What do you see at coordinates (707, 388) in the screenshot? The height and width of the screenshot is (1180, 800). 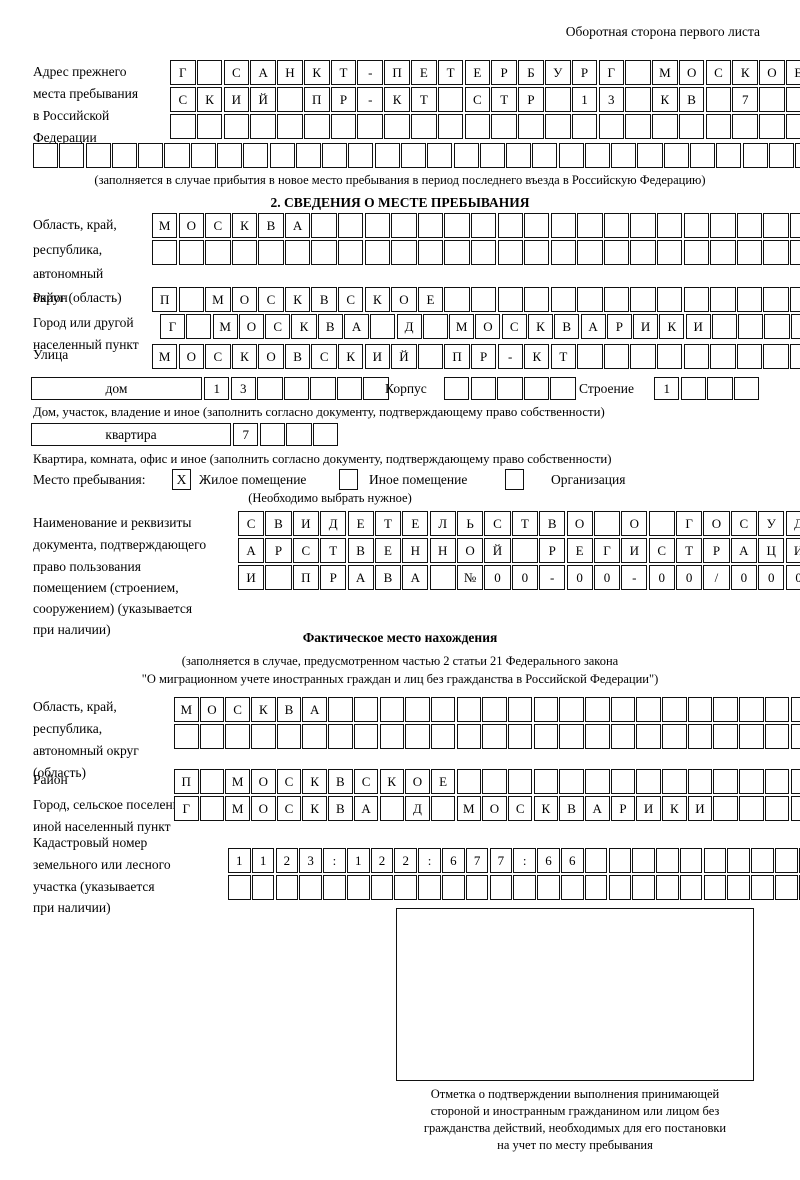 I see `stroenie-row: 1` at bounding box center [707, 388].